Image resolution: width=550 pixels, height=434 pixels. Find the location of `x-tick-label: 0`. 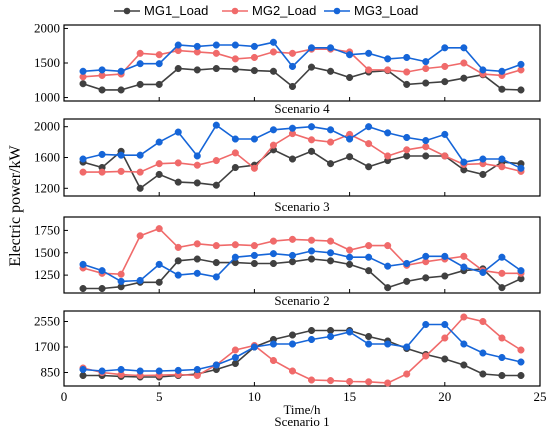

x-tick-label: 0 is located at coordinates (64, 396).